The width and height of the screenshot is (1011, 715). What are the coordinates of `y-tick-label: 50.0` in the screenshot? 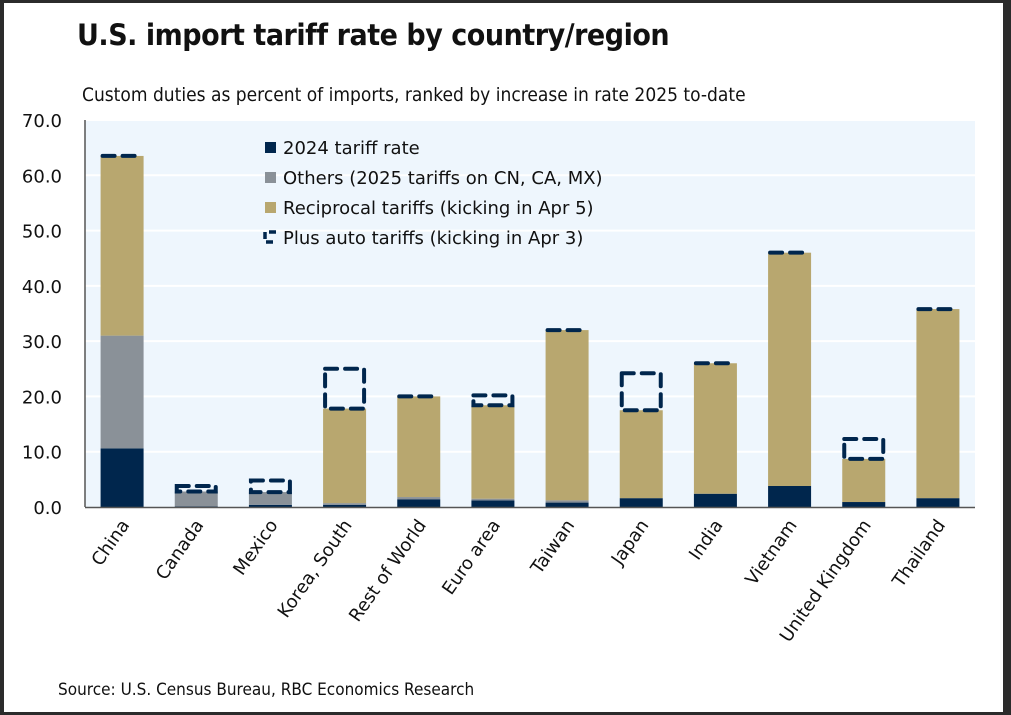 It's located at (42, 232).